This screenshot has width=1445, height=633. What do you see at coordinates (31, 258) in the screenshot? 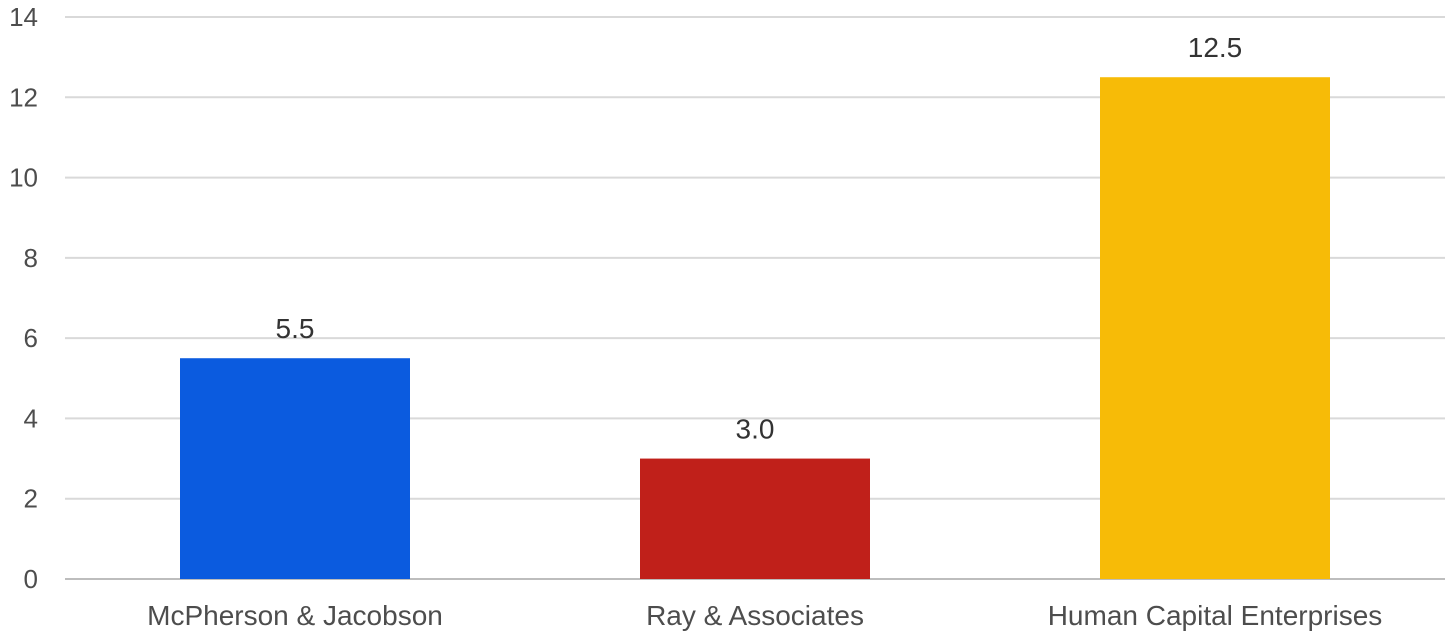
I see `y-tick-label: 8` at bounding box center [31, 258].